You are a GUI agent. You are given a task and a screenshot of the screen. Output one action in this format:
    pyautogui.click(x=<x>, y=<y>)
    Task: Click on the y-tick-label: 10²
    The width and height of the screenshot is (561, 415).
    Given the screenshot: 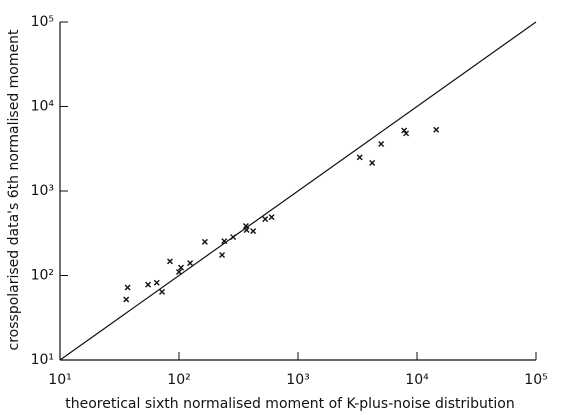 What is the action you would take?
    pyautogui.click(x=42, y=276)
    